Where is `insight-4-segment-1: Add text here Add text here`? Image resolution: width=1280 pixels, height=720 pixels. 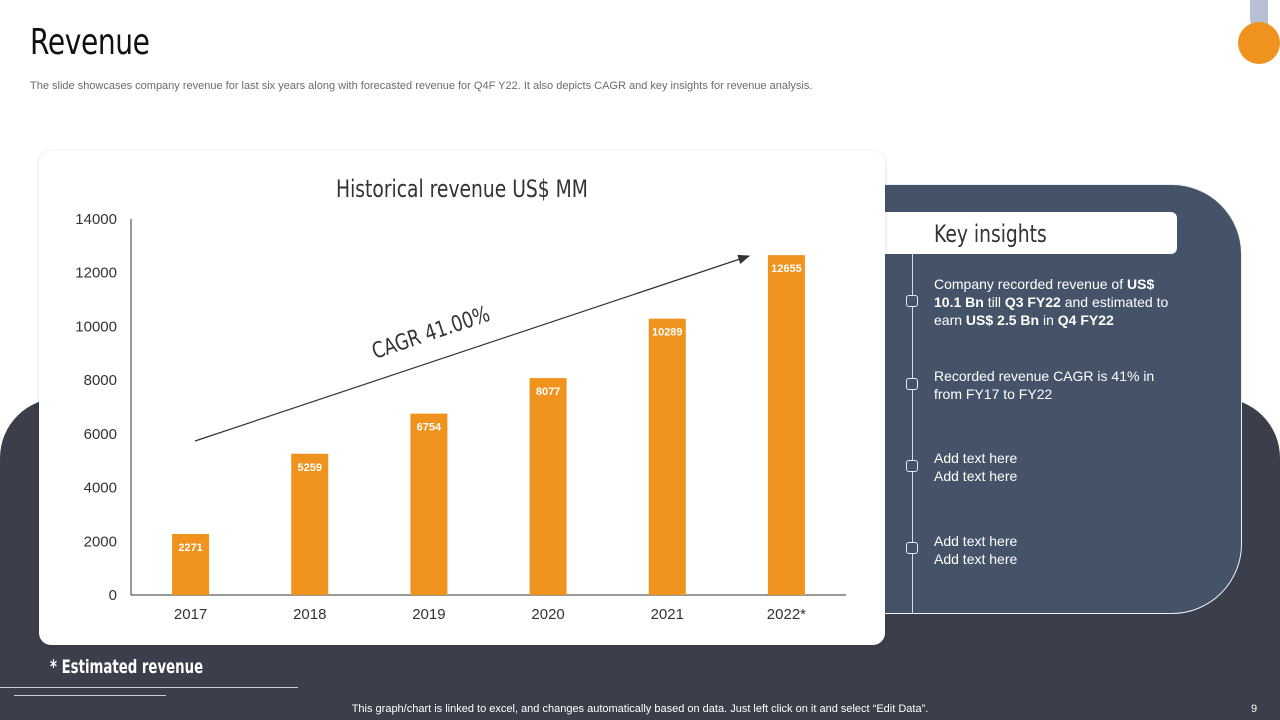 insight-4-segment-1: Add text here Add text here is located at coordinates (976, 550).